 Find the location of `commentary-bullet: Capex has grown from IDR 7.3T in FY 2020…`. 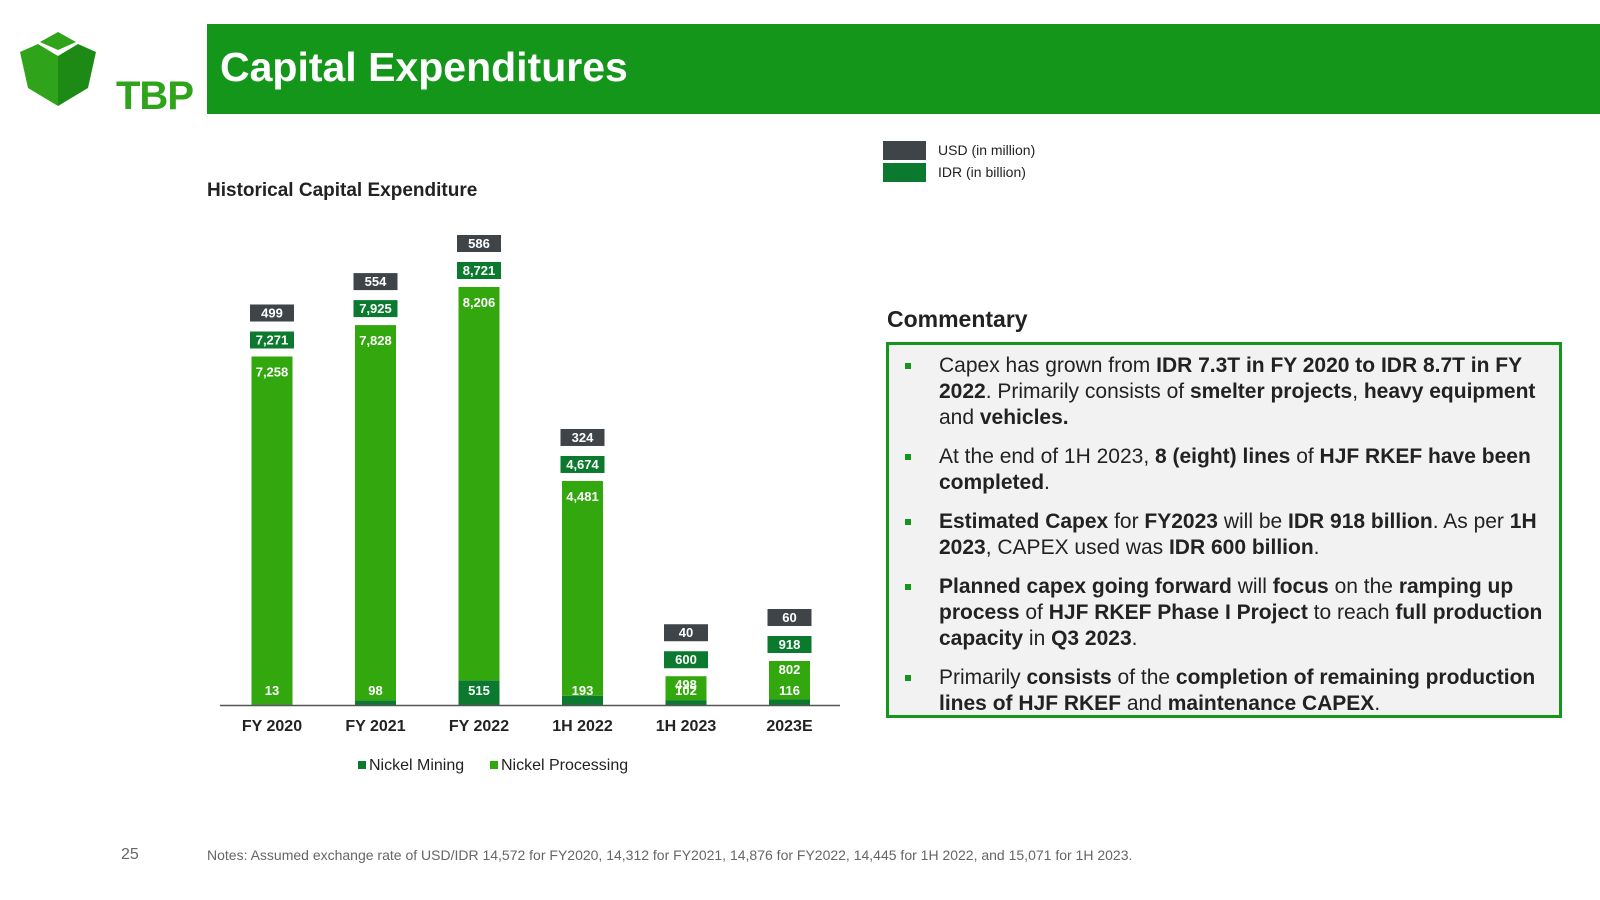

commentary-bullet: Capex has grown from IDR 7.3T in FY 2020… is located at coordinates (1226, 392).